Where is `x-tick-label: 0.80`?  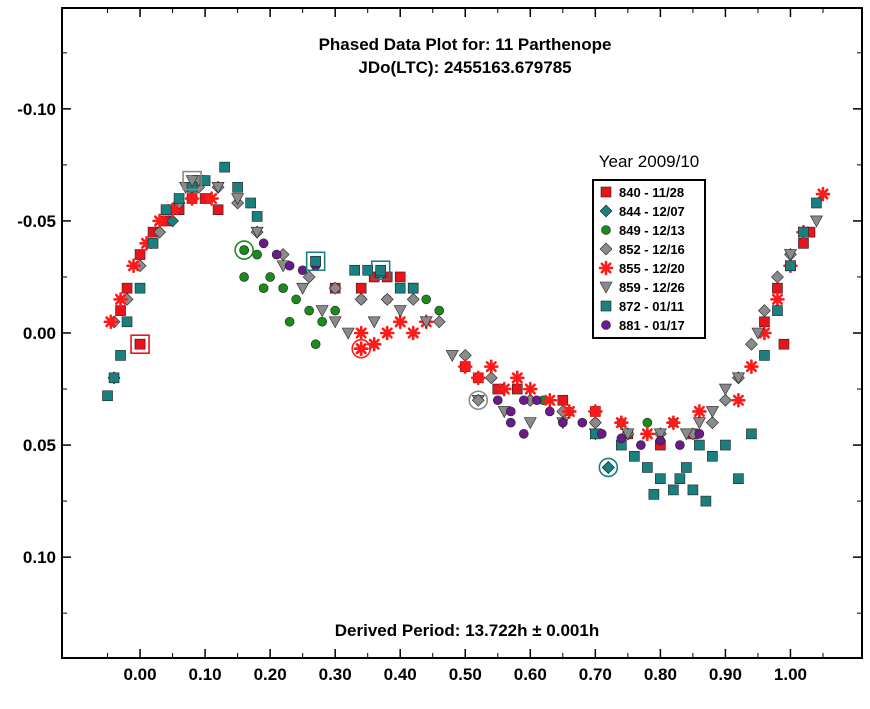 x-tick-label: 0.80 is located at coordinates (660, 674).